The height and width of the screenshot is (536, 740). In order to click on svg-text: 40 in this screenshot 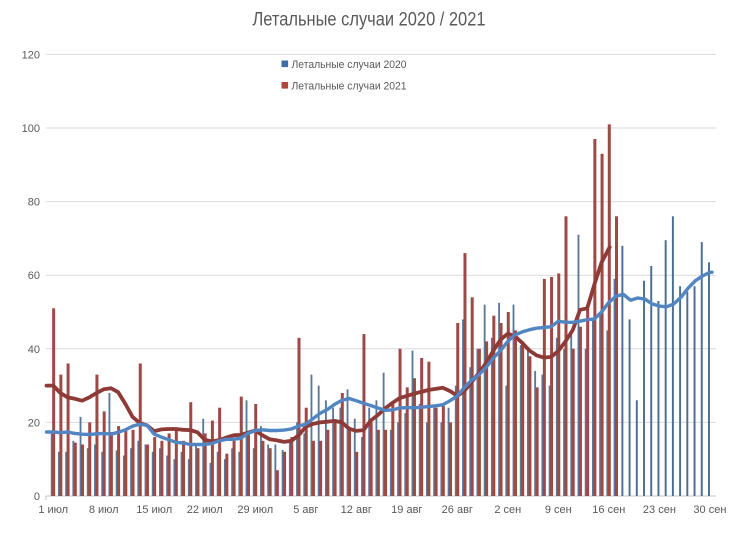, I will do `click(34, 350)`.